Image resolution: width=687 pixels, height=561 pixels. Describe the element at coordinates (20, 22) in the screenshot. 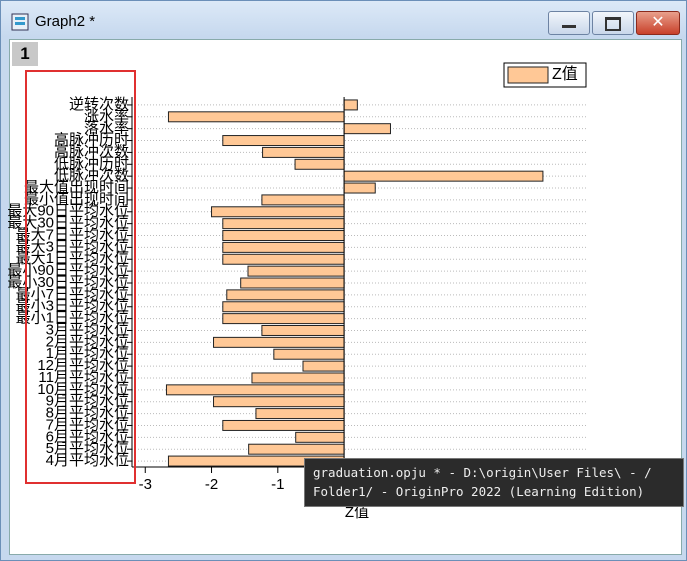

I see `app-icon` at that location.